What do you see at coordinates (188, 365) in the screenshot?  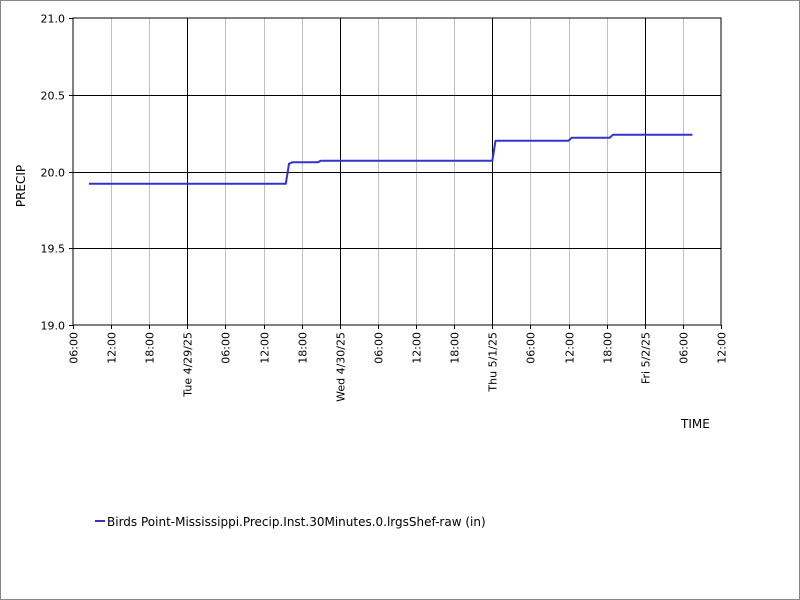 I see `x-tick-label: Tue 4/29/25` at bounding box center [188, 365].